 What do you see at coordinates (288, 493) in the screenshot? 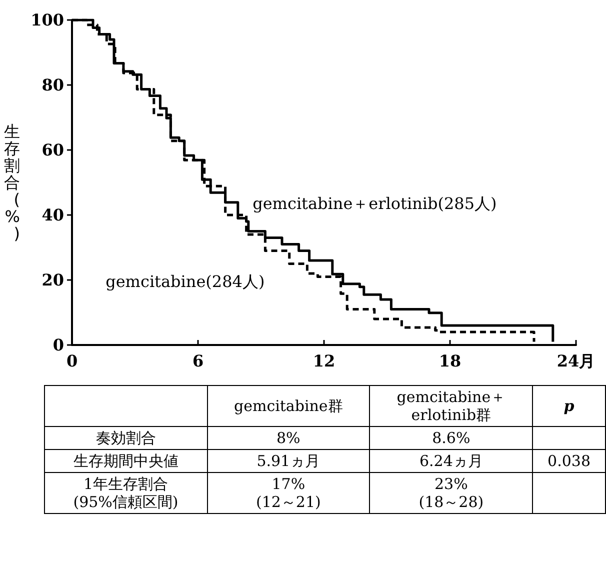
I see `text: 17% (12～21)` at bounding box center [288, 493].